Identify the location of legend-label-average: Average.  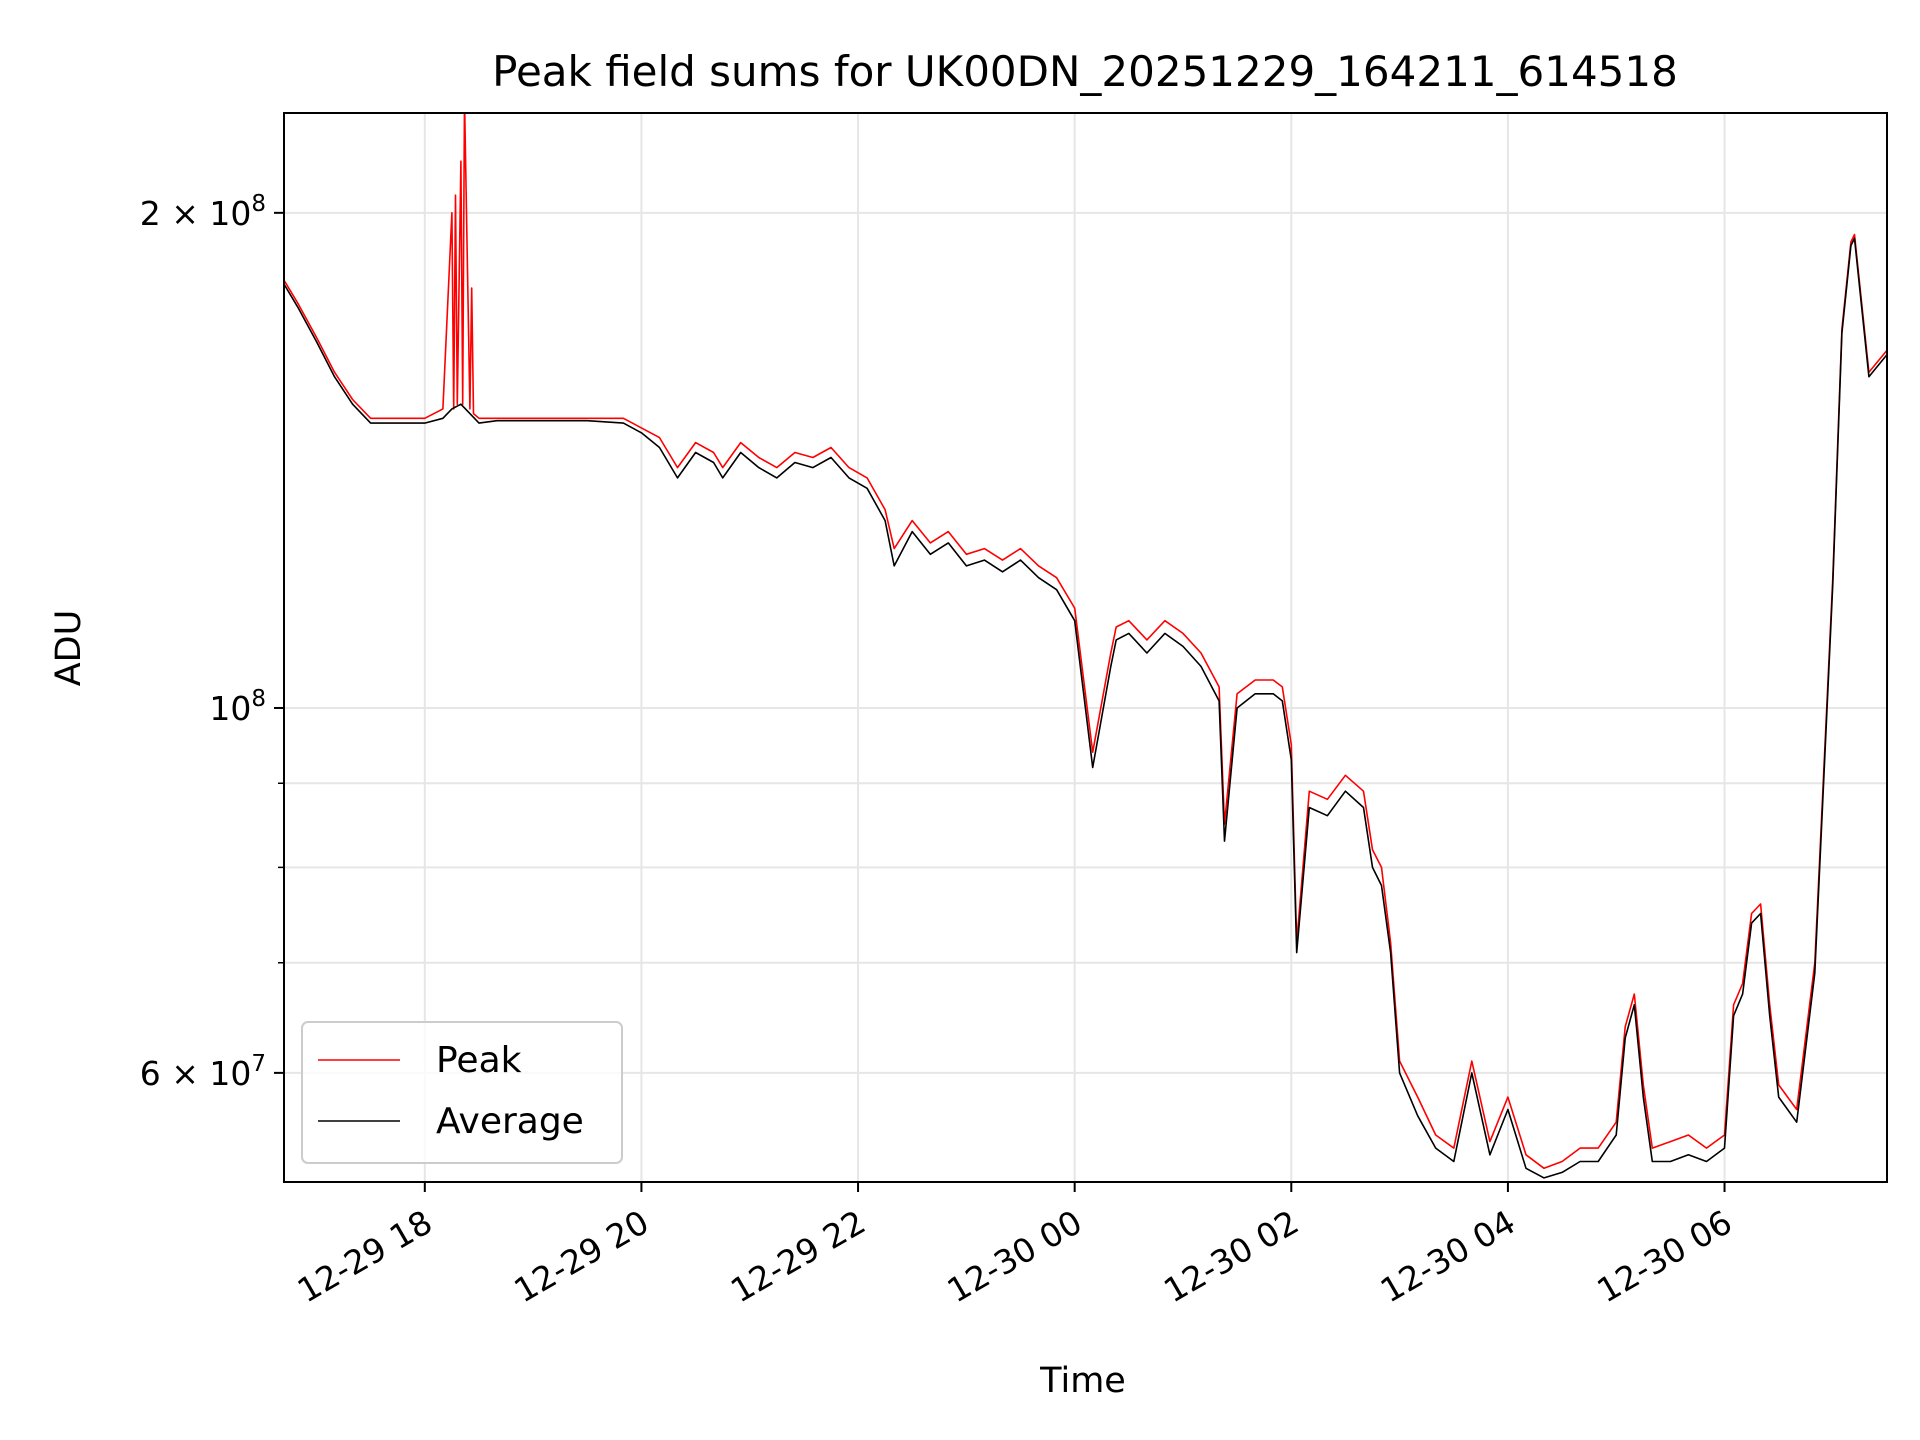
(510, 1121).